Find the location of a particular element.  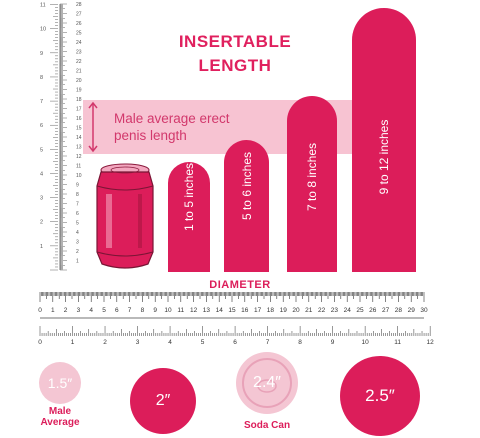

length-bar-label: 7 to 8 inches is located at coordinates (312, 177).